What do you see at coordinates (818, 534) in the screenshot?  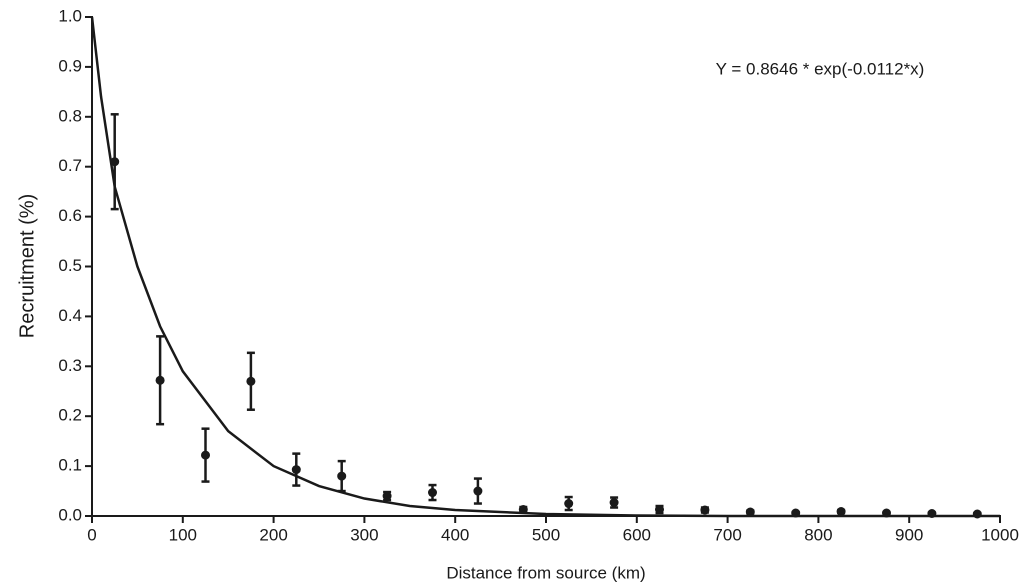 I see `x-tick-label: 800` at bounding box center [818, 534].